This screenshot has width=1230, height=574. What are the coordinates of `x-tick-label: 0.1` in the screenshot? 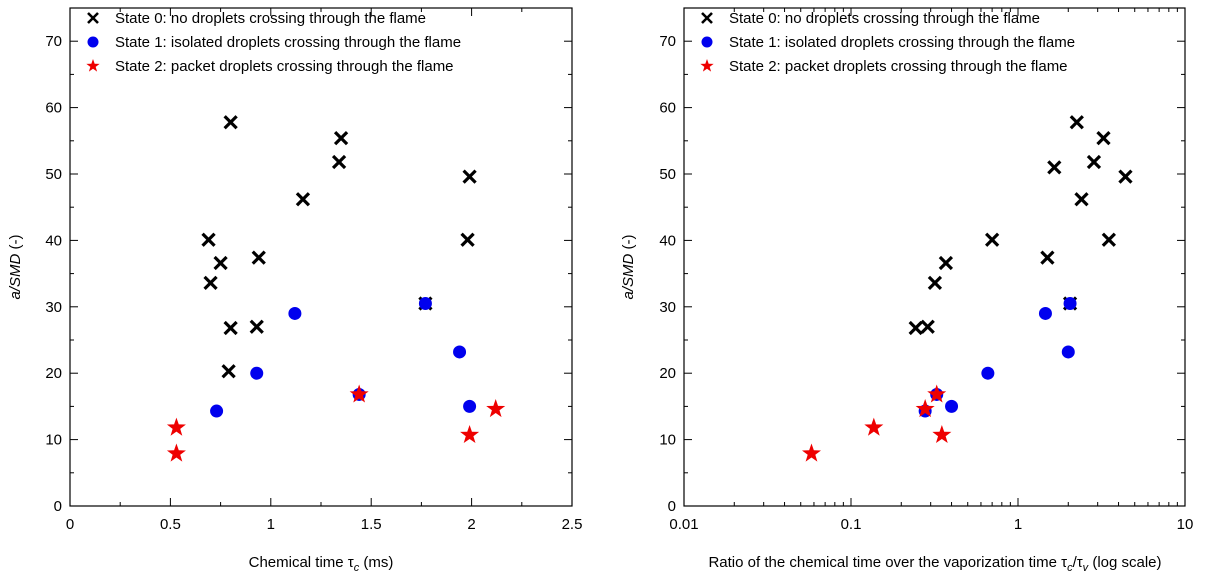 It's located at (851, 524).